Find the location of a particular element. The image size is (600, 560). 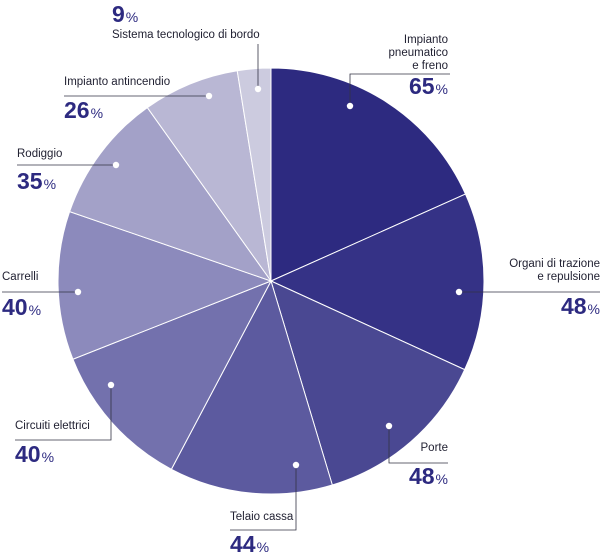

value-impianto-antincendio: 26% is located at coordinates (83, 112).